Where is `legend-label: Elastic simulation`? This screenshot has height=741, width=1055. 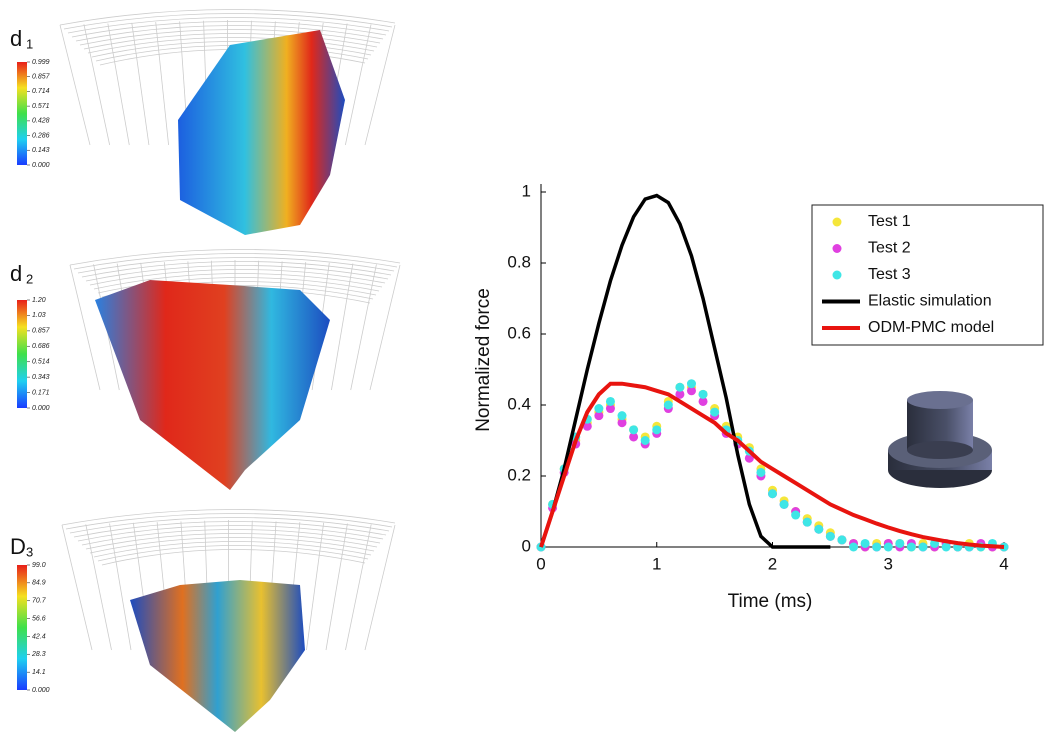 legend-label: Elastic simulation is located at coordinates (930, 301).